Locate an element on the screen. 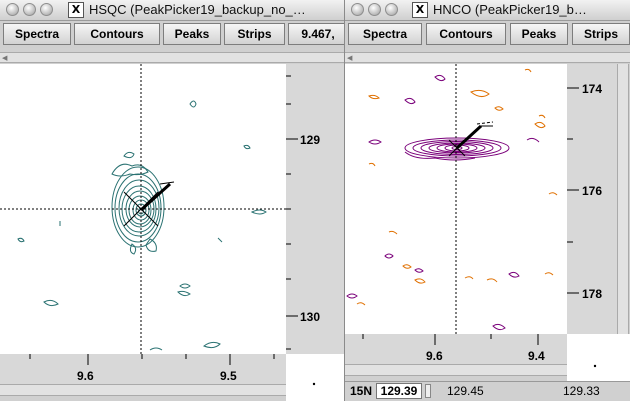 The image size is (630, 401). x-axis-1h: 9.6 9.4 is located at coordinates (456, 349).